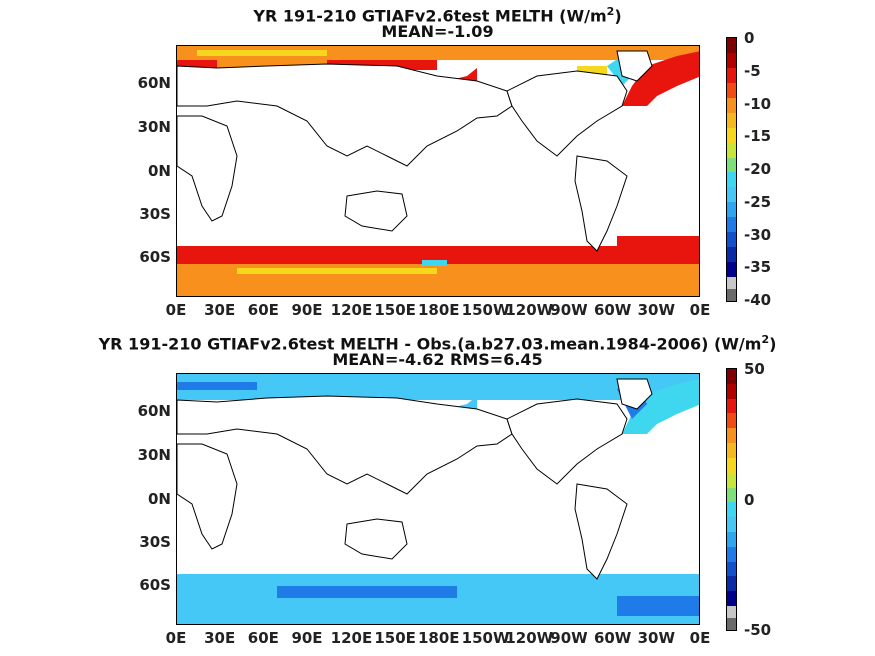  Describe the element at coordinates (612, 638) in the screenshot. I see `chart2-xtick: 60W` at that location.